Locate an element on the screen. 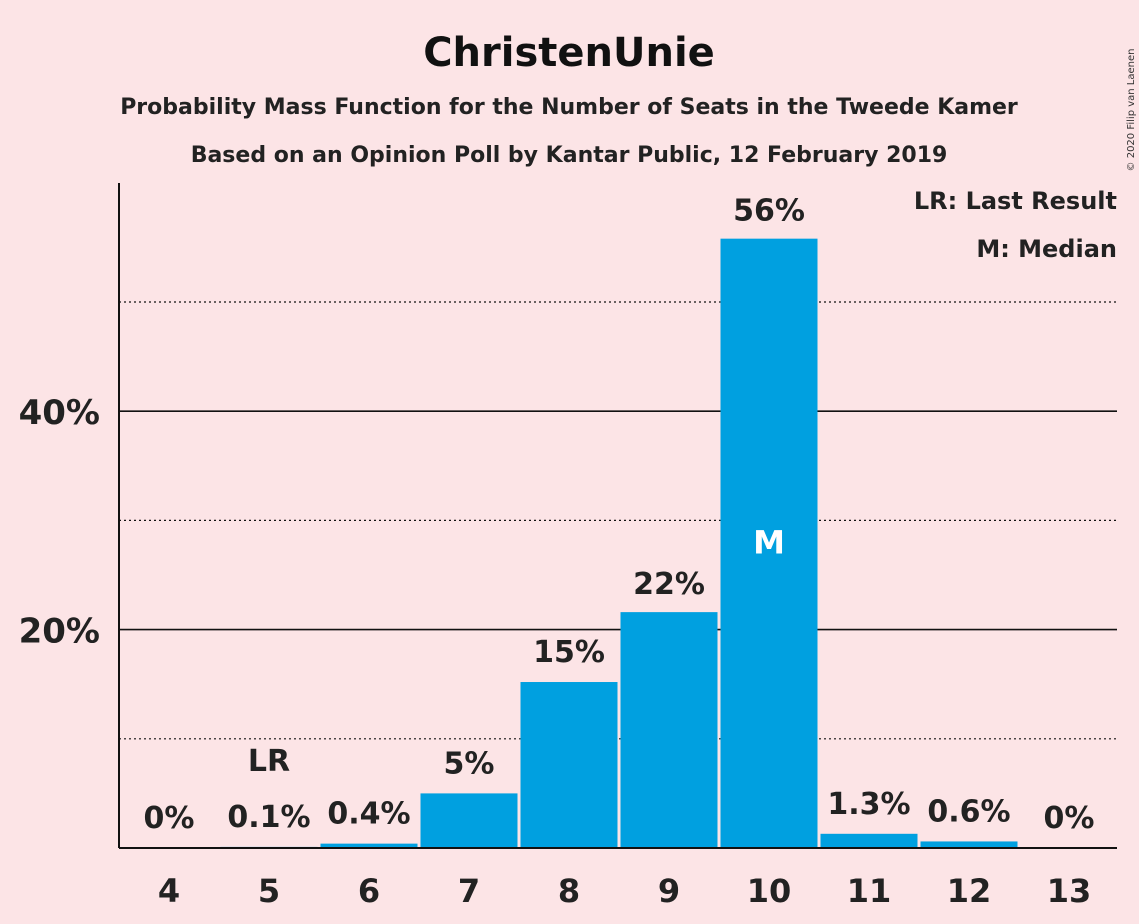 Image resolution: width=1139 pixels, height=924 pixels. median-marker: M is located at coordinates (769, 542).